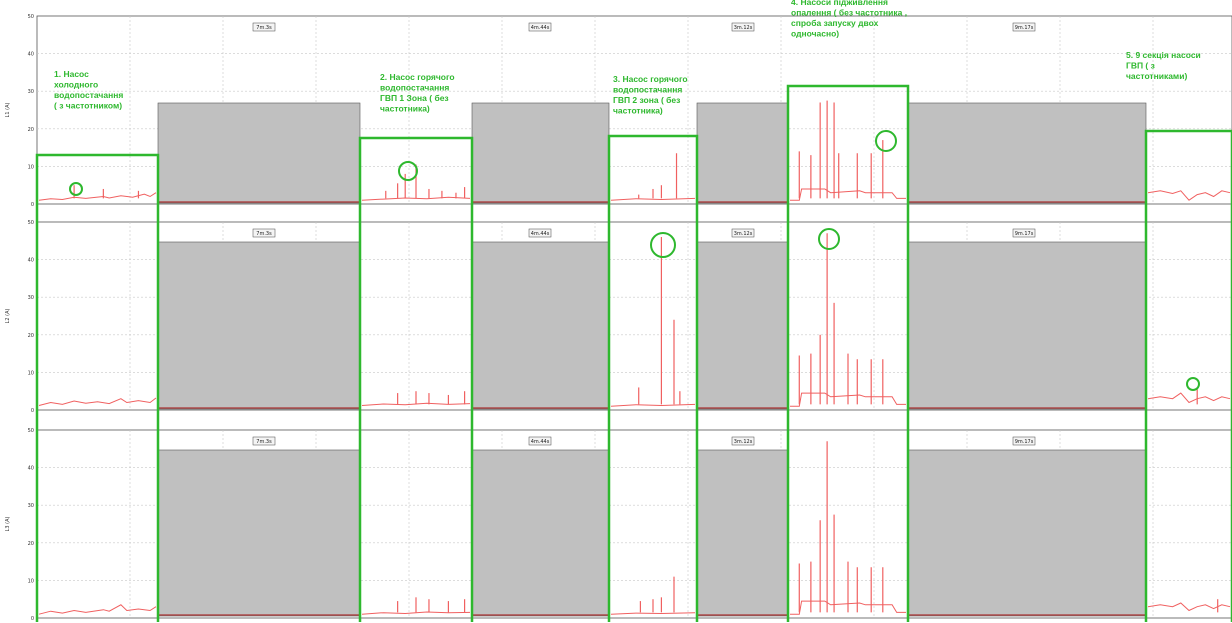 This screenshot has width=1232, height=623. I want to click on segment-label-line: одночасно), so click(815, 34).